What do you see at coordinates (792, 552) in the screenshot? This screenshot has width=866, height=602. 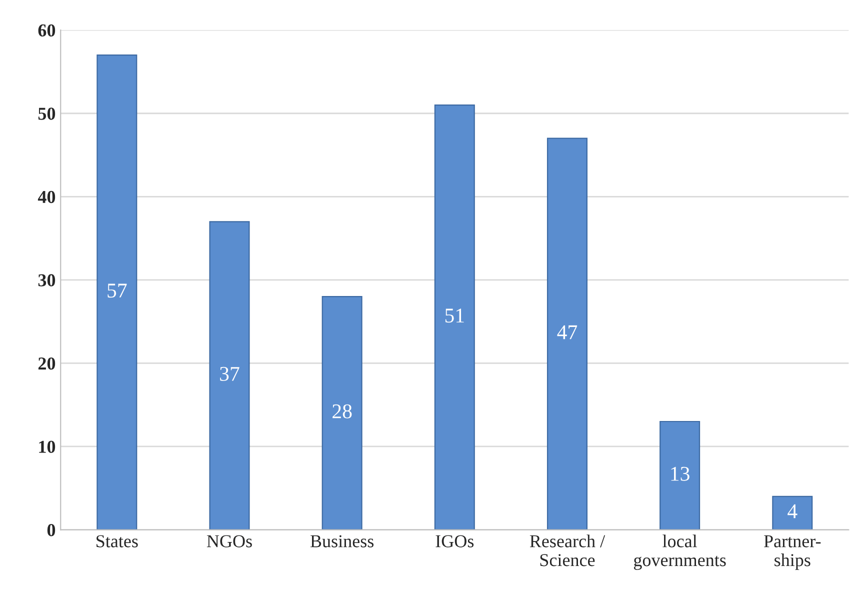 I see `x-tick-label: Partner- ships` at bounding box center [792, 552].